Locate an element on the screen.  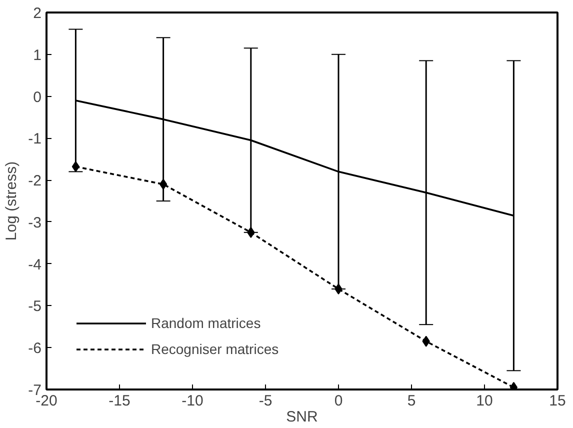
y-tick-label: -1 is located at coordinates (35, 139).